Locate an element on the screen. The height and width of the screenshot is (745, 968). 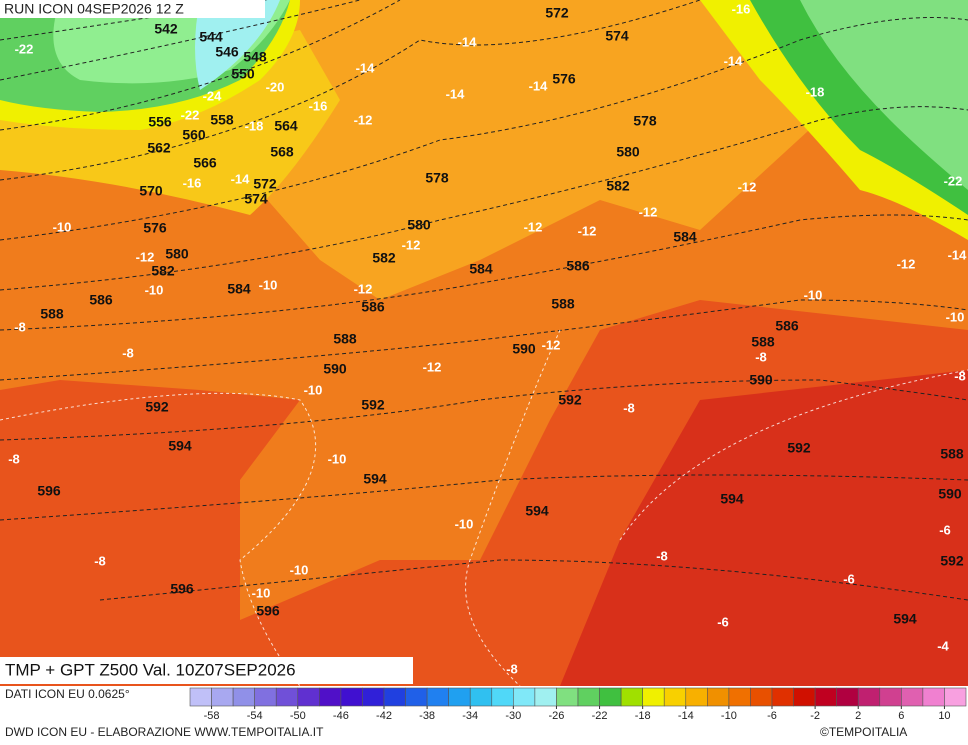
legend-tick-label: -22 is located at coordinates (600, 716).